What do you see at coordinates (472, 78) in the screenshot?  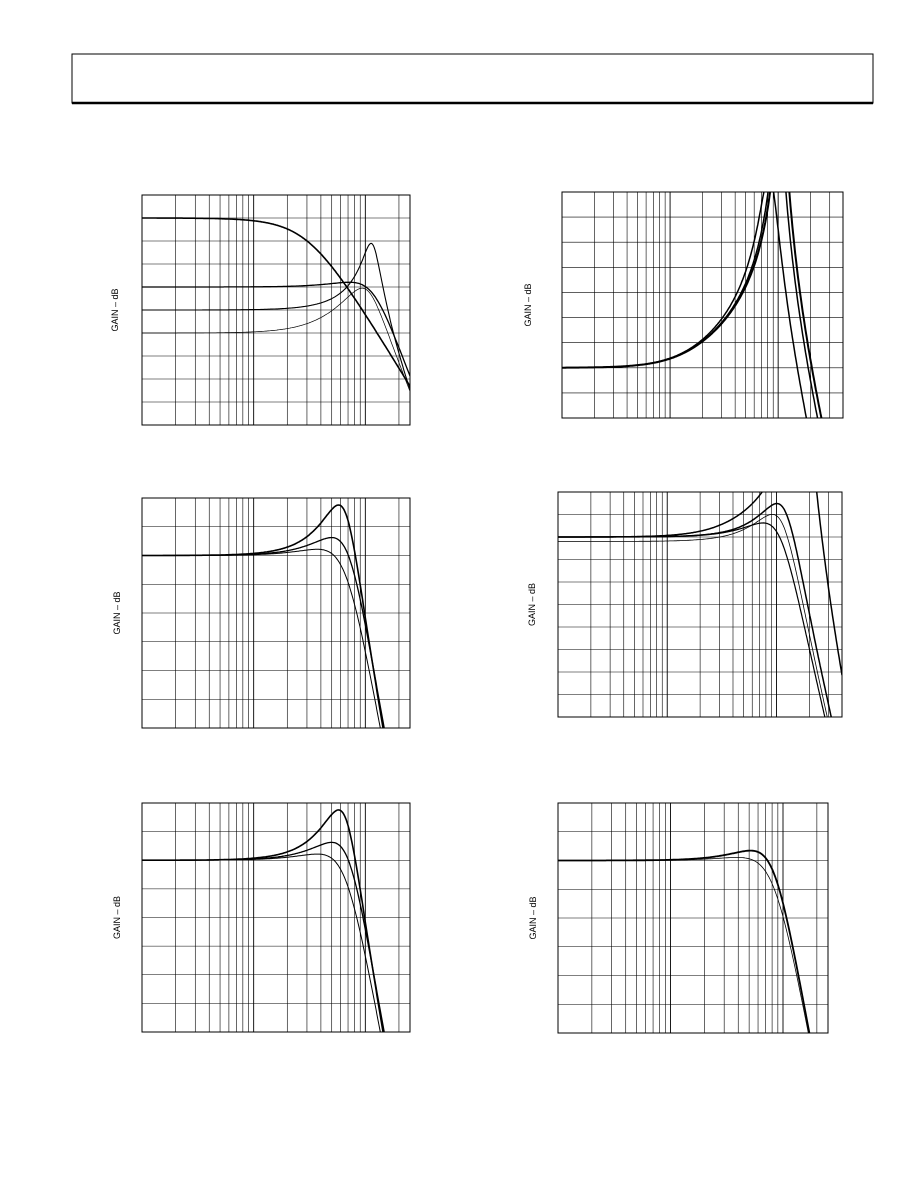 I see `header-box` at bounding box center [472, 78].